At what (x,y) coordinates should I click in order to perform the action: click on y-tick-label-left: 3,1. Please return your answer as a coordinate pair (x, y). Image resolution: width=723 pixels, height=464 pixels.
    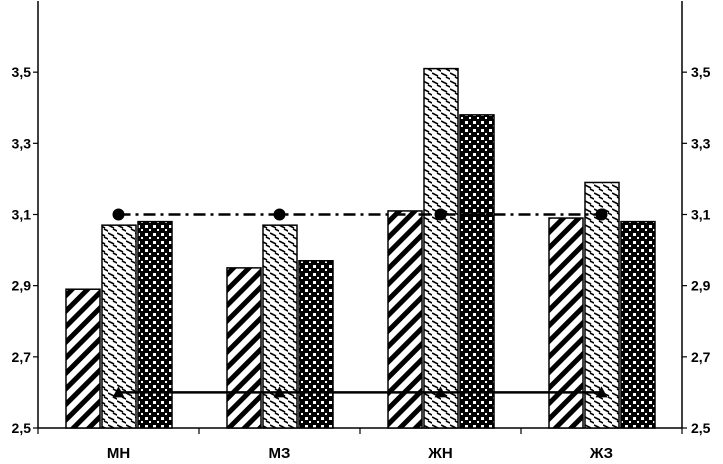
    Looking at the image, I should click on (22, 215).